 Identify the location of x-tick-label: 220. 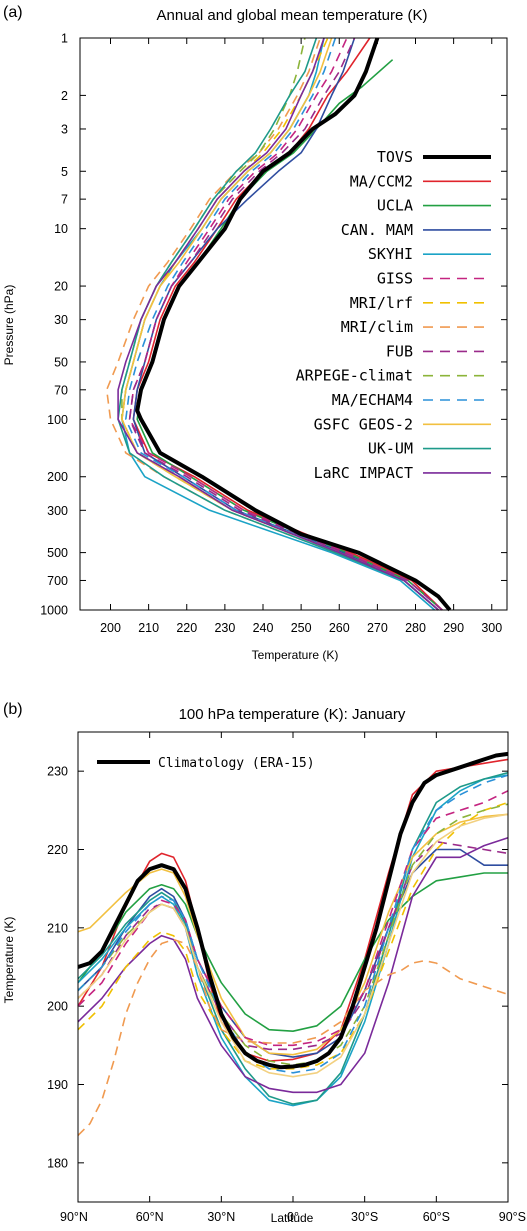
(186, 628).